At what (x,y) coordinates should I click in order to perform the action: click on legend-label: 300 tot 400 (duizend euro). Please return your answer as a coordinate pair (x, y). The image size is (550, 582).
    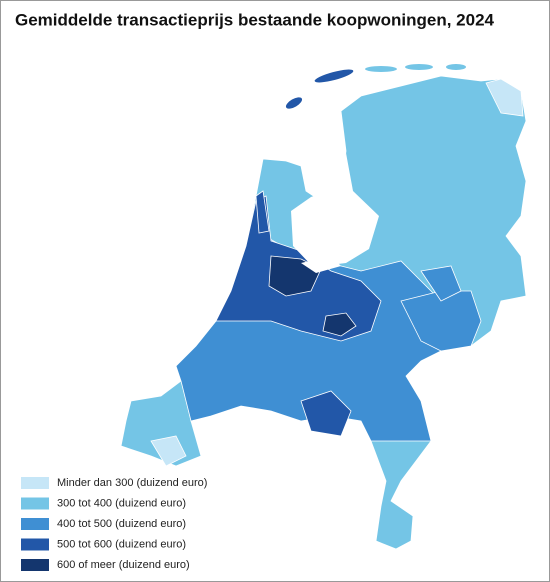
    Looking at the image, I should click on (121, 503).